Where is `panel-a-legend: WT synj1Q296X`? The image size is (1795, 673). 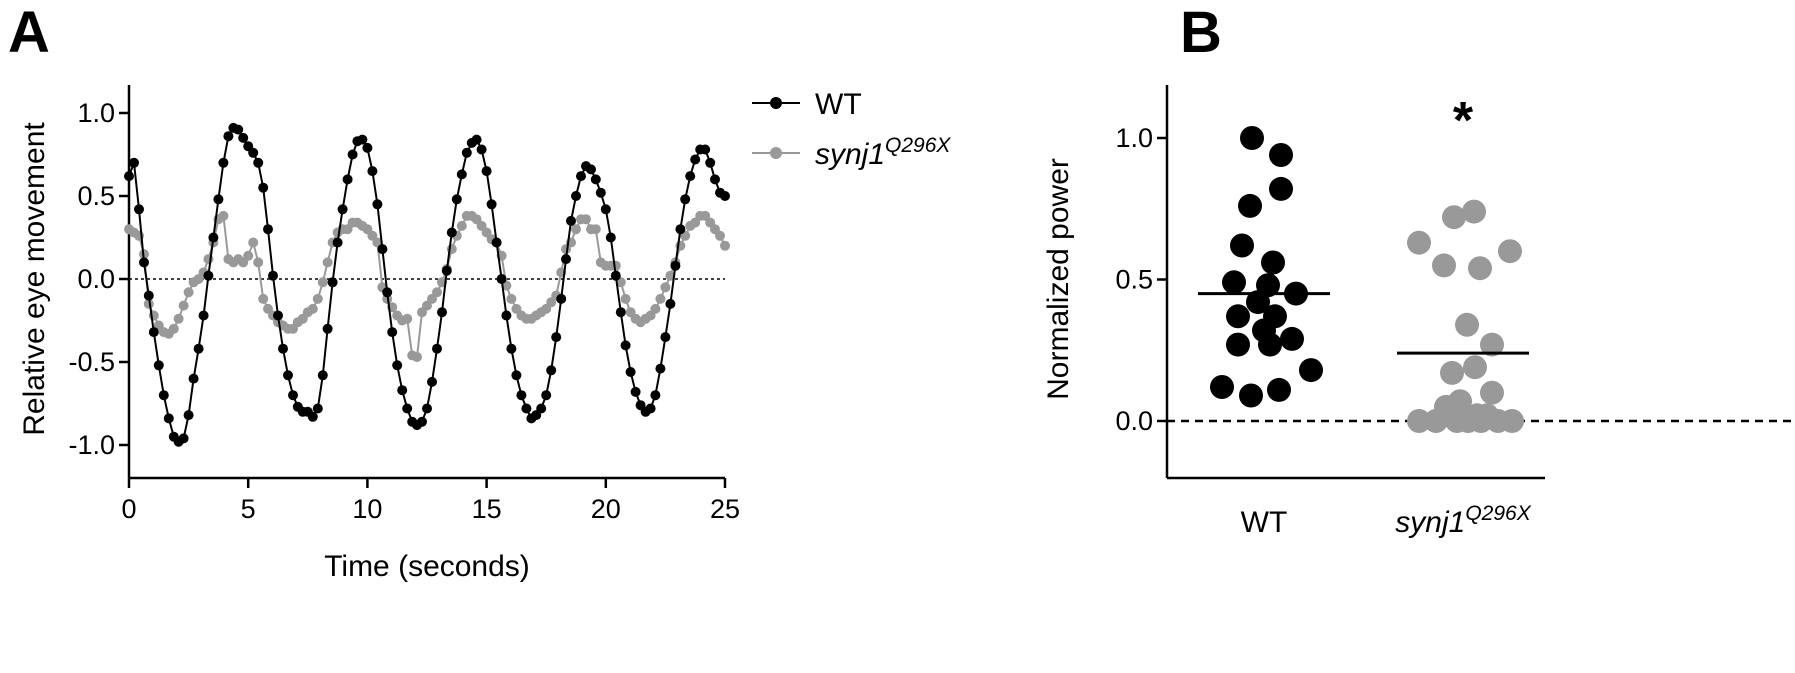 panel-a-legend: WT synj1Q296X is located at coordinates (851, 129).